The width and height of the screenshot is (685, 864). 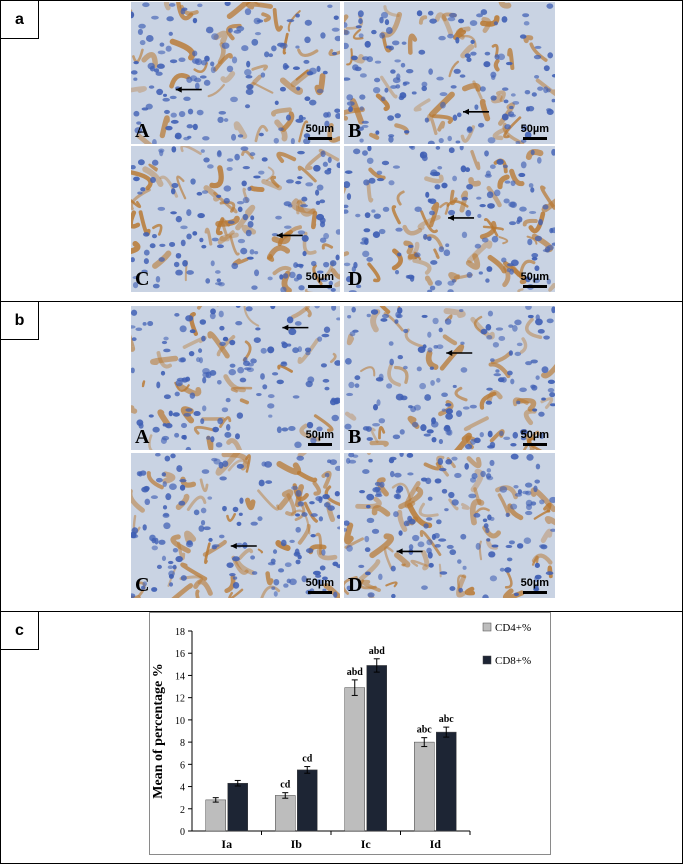 What do you see at coordinates (180, 699) in the screenshot?
I see `y-tick-label: 12` at bounding box center [180, 699].